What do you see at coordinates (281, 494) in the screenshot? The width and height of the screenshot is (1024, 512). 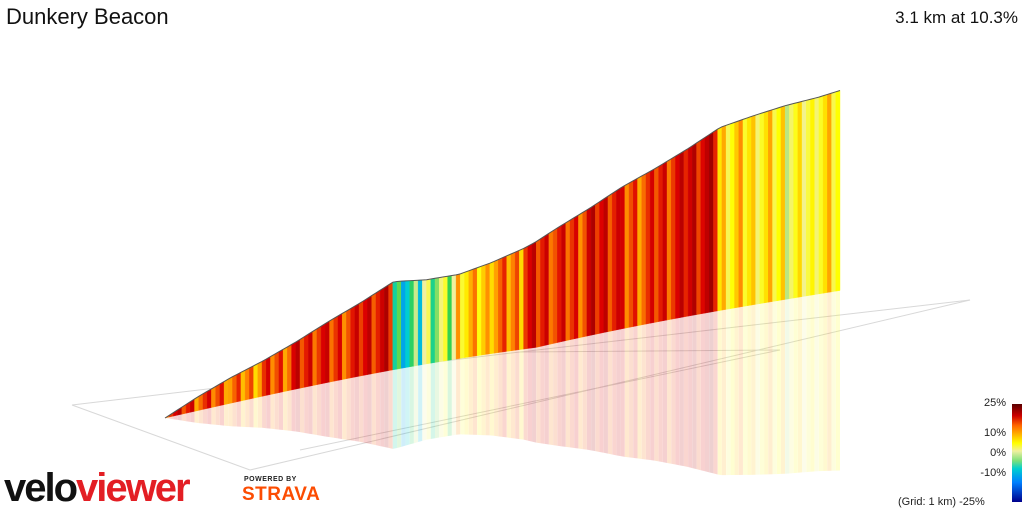 I see `strava-logo: STRAVA` at bounding box center [281, 494].